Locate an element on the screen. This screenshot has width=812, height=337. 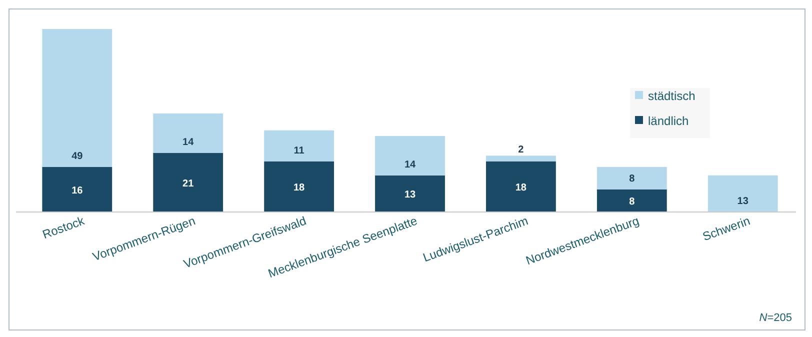
data-label: 16 is located at coordinates (78, 190).